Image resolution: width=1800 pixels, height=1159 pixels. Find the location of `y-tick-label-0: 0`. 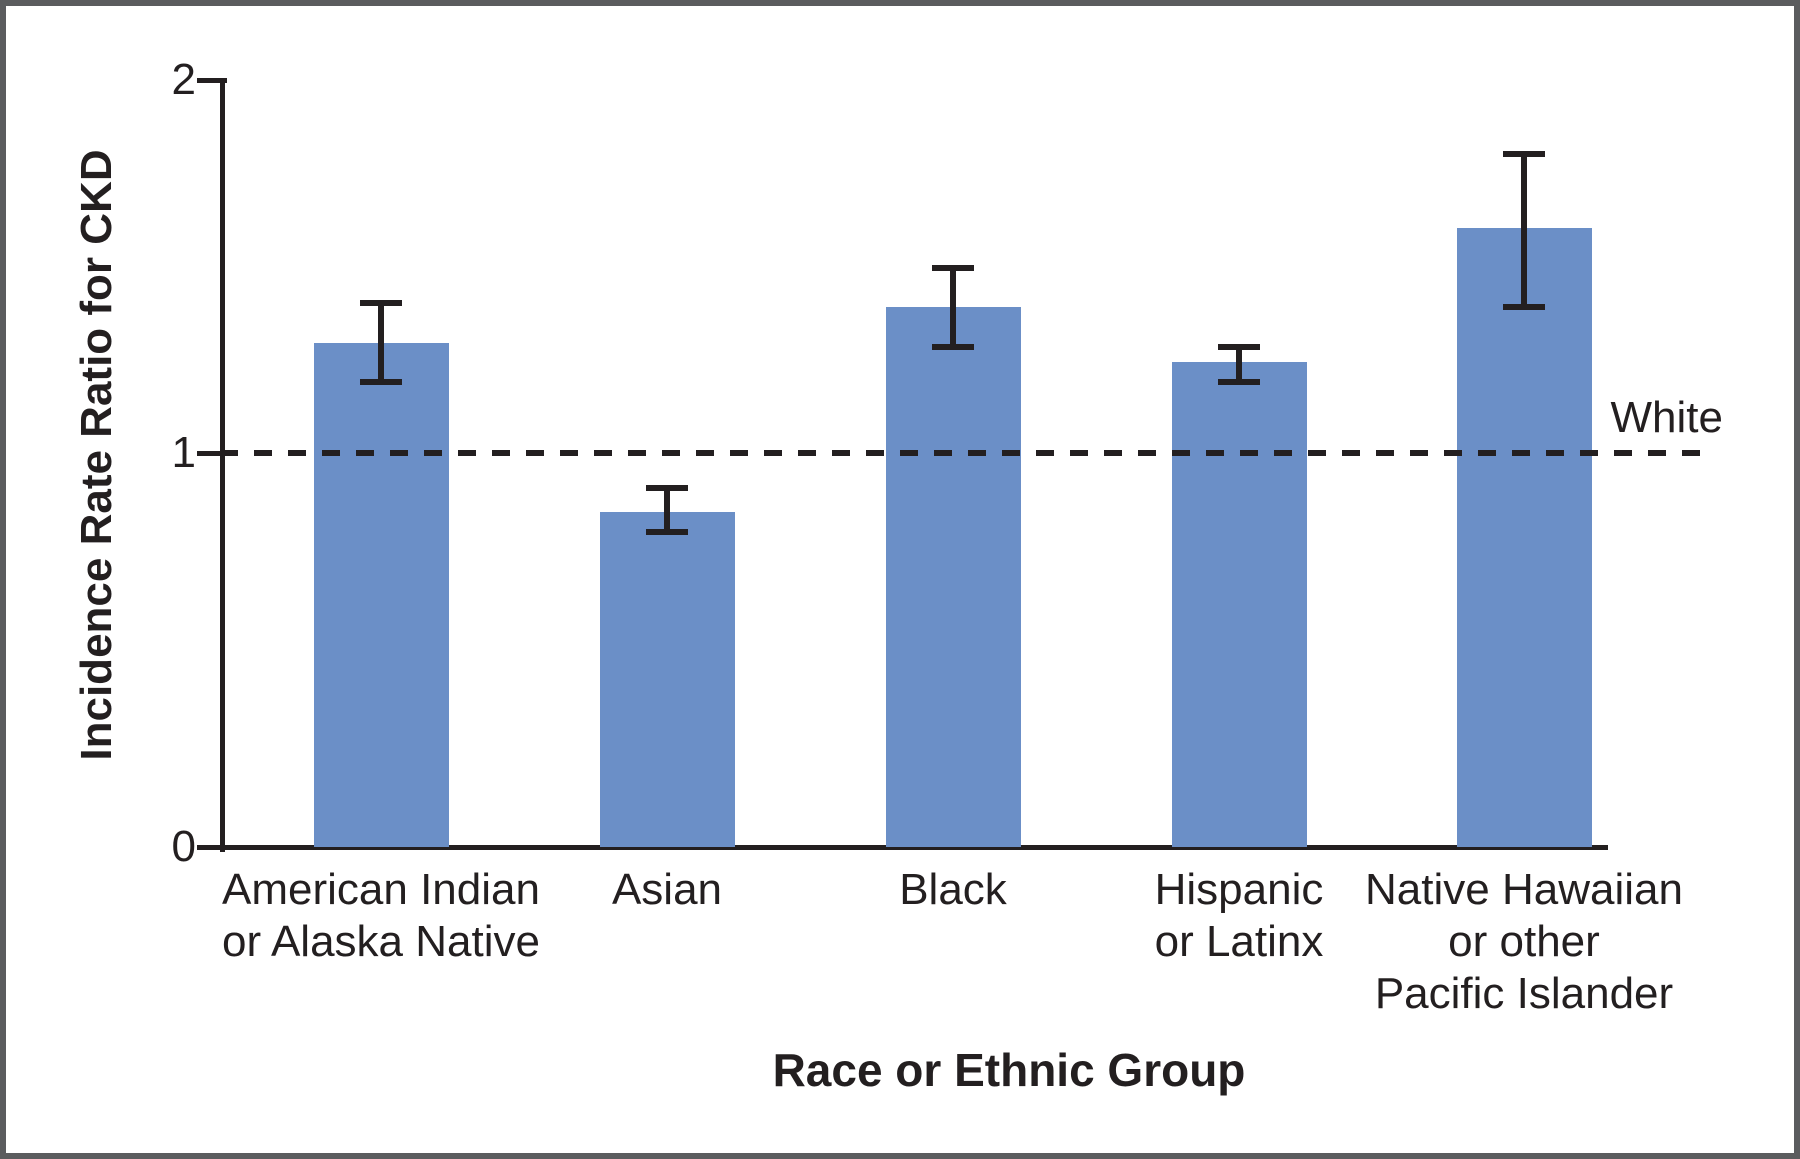

y-tick-label-0: 0 is located at coordinates (183, 846).